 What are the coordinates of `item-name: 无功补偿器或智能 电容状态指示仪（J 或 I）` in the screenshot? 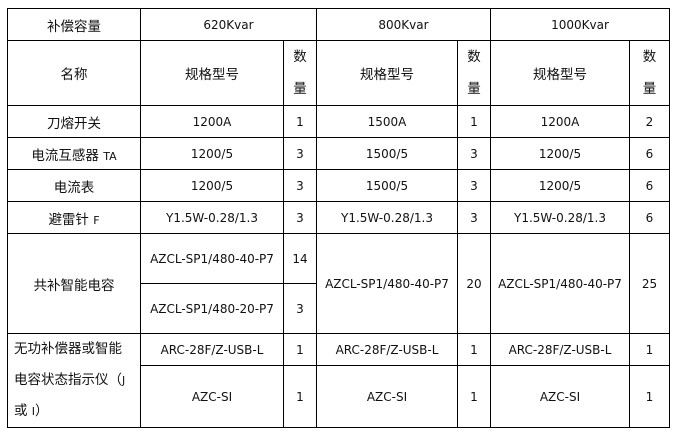 It's located at (74, 380).